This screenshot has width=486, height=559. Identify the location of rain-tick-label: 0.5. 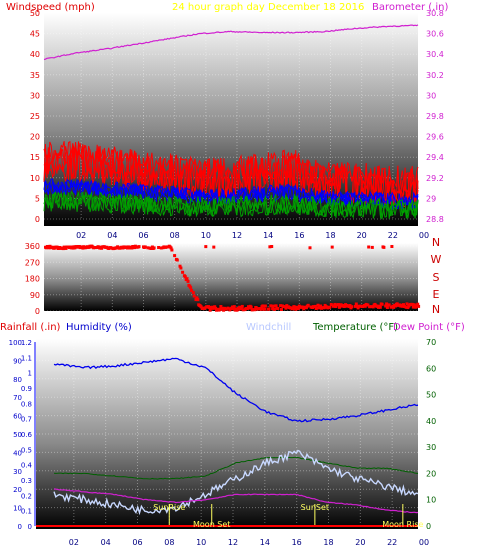
(26, 450).